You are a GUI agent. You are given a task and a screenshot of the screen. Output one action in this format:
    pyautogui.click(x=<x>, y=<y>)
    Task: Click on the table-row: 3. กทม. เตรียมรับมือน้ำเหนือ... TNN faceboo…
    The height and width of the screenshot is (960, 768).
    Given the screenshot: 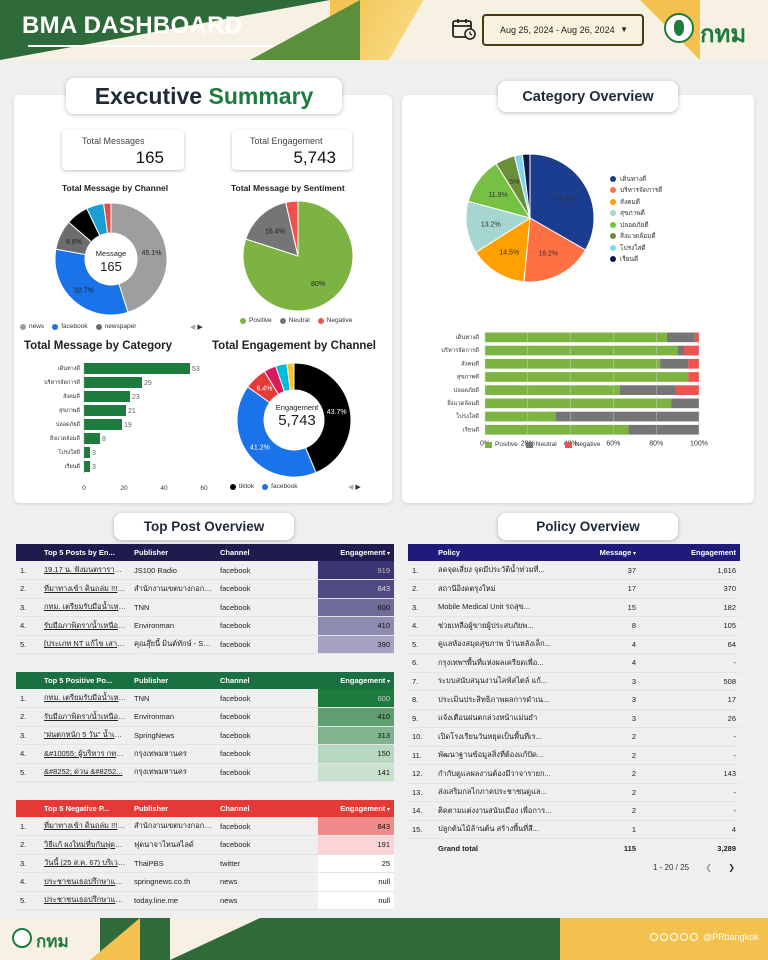 What is the action you would take?
    pyautogui.click(x=205, y=607)
    